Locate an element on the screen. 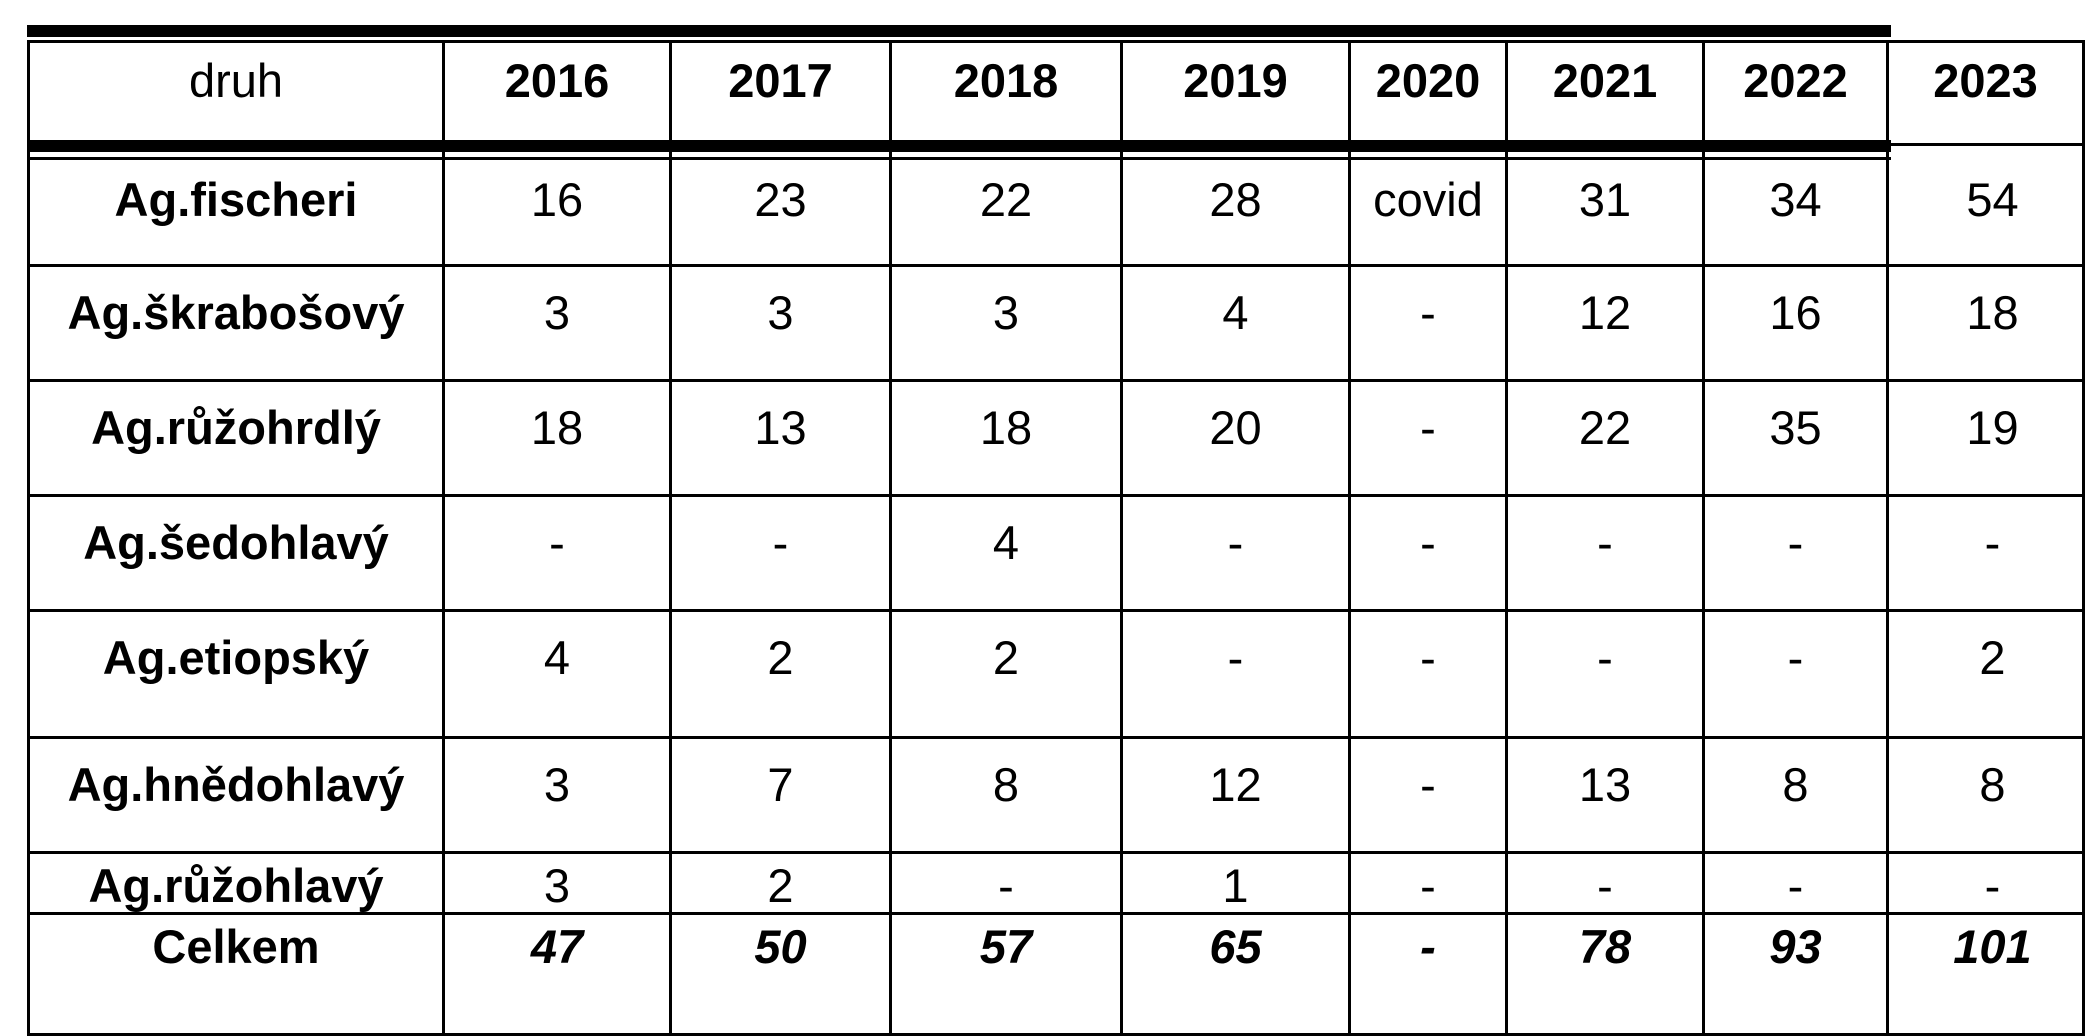 The width and height of the screenshot is (2088, 1036). total-label: Celkem is located at coordinates (236, 974).